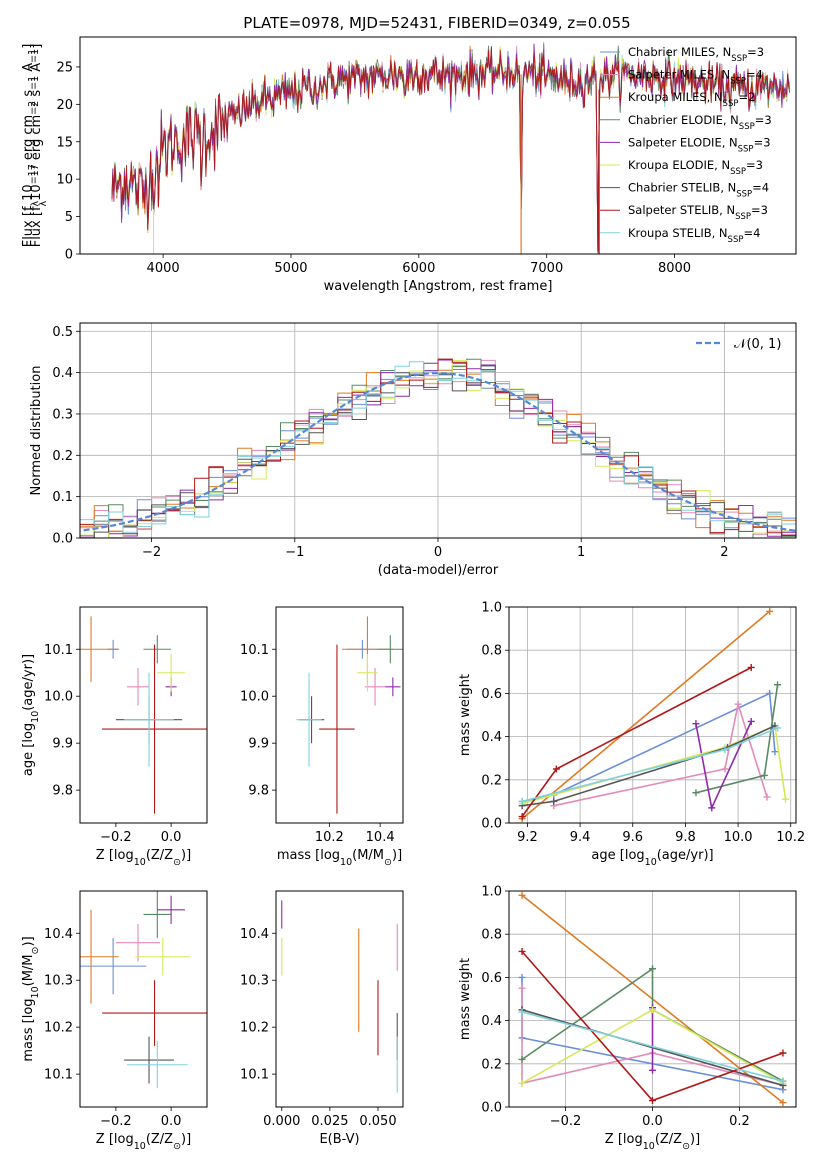  I want to click on x-tick-label: 0.2, so click(739, 1121).